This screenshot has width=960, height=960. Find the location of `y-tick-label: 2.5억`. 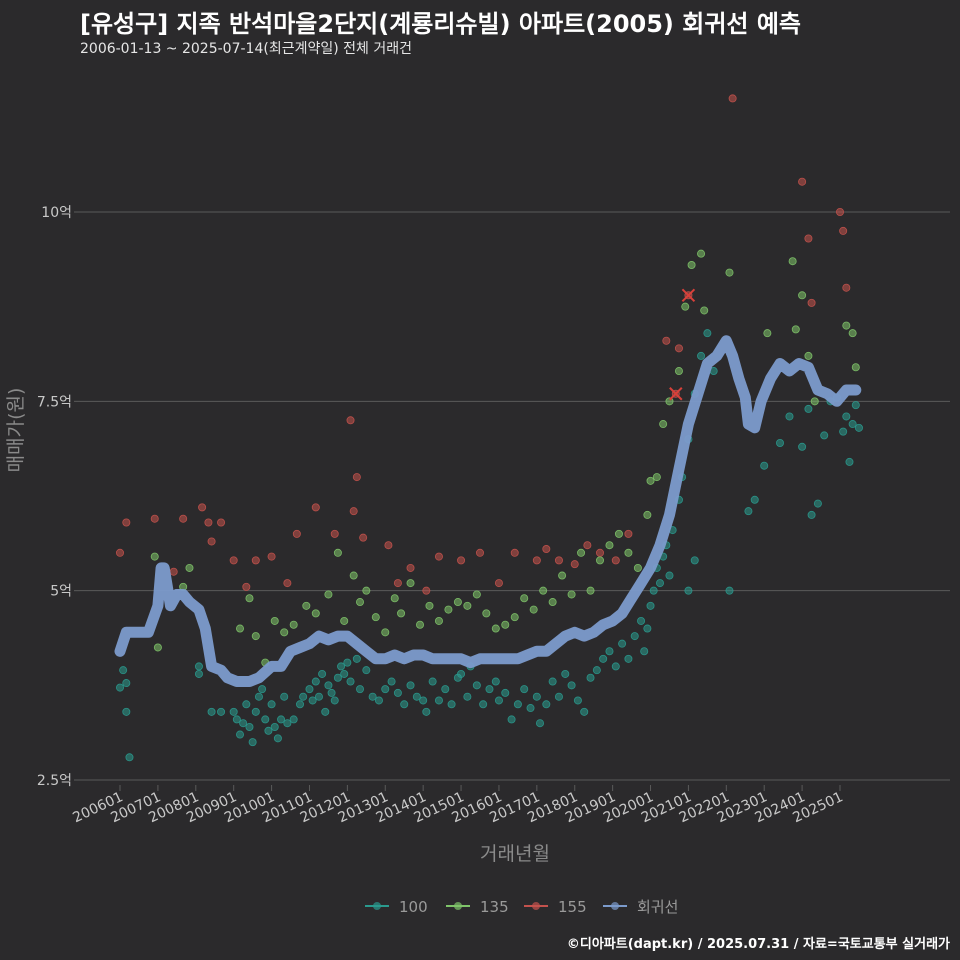

y-tick-label: 2.5억 is located at coordinates (54, 781).